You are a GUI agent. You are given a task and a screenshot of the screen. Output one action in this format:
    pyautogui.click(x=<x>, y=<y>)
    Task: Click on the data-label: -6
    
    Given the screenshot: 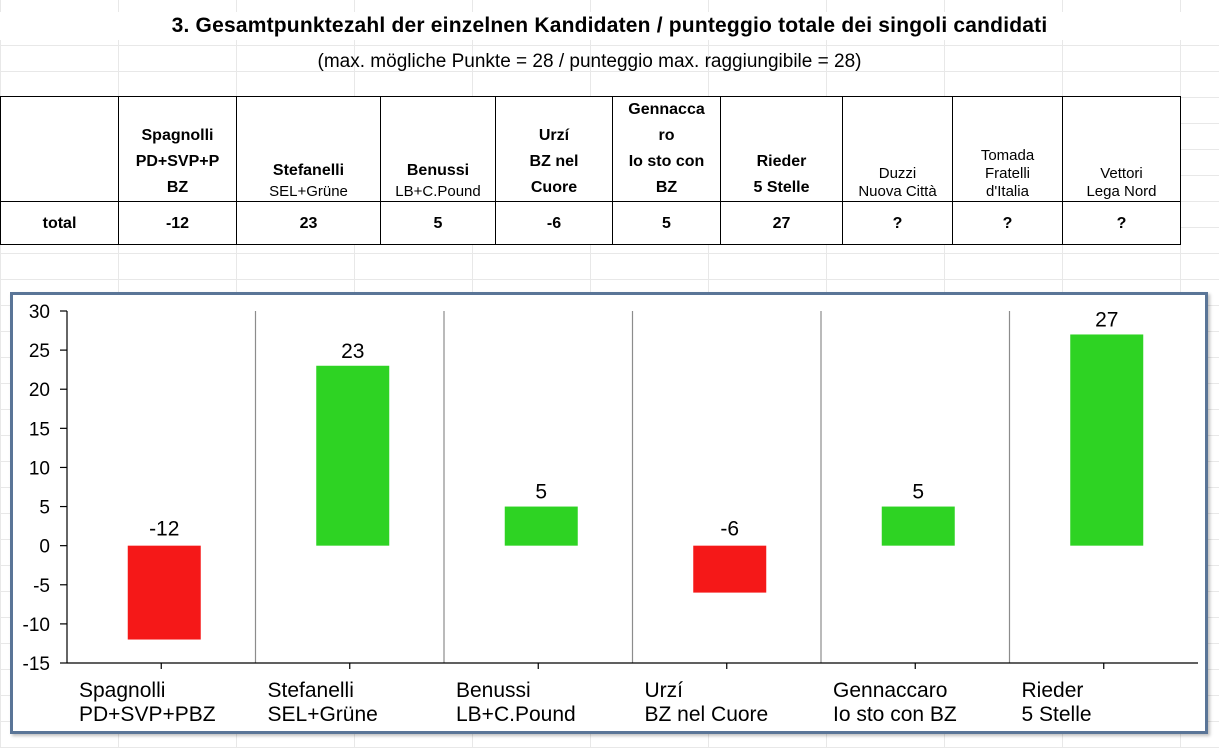 What is the action you would take?
    pyautogui.click(x=729, y=529)
    